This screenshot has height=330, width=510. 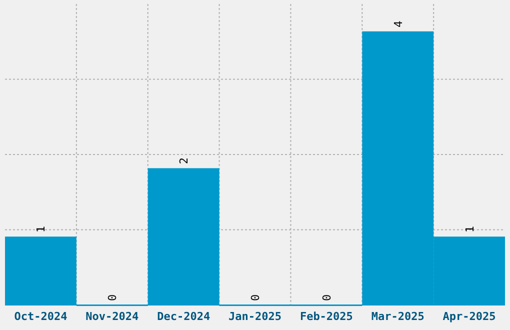 I want to click on x-tick-label: Feb-2025, so click(x=326, y=317).